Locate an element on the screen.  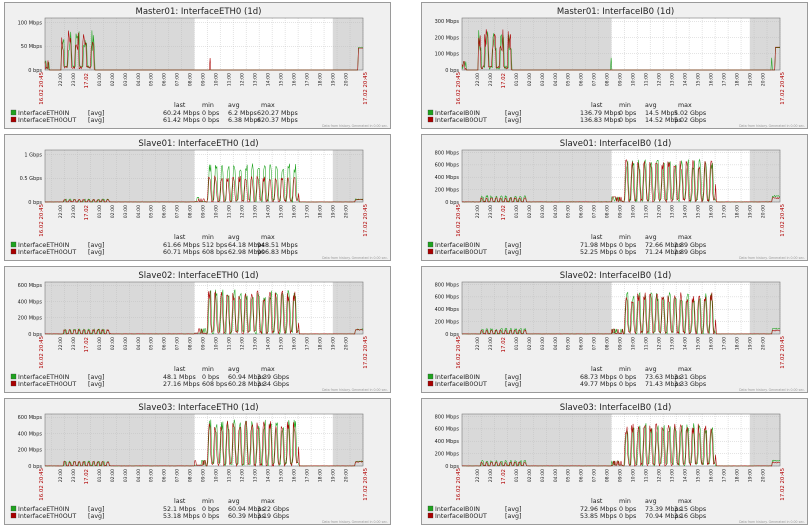
legend-max: 5.02 Gbps is located at coordinates (690, 120).